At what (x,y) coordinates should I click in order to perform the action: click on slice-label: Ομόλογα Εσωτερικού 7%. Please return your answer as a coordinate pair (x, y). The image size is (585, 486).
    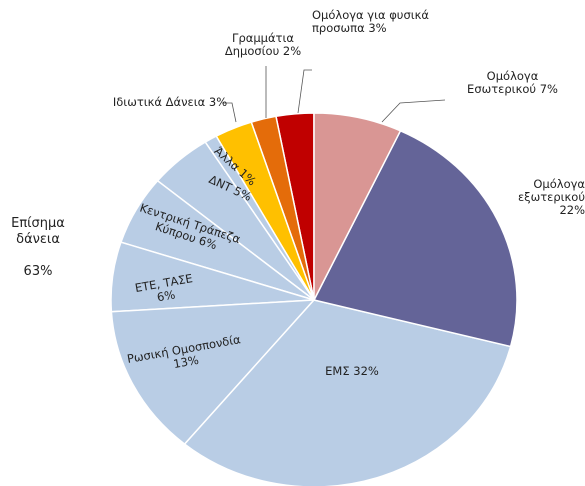
    Looking at the image, I should click on (512, 83).